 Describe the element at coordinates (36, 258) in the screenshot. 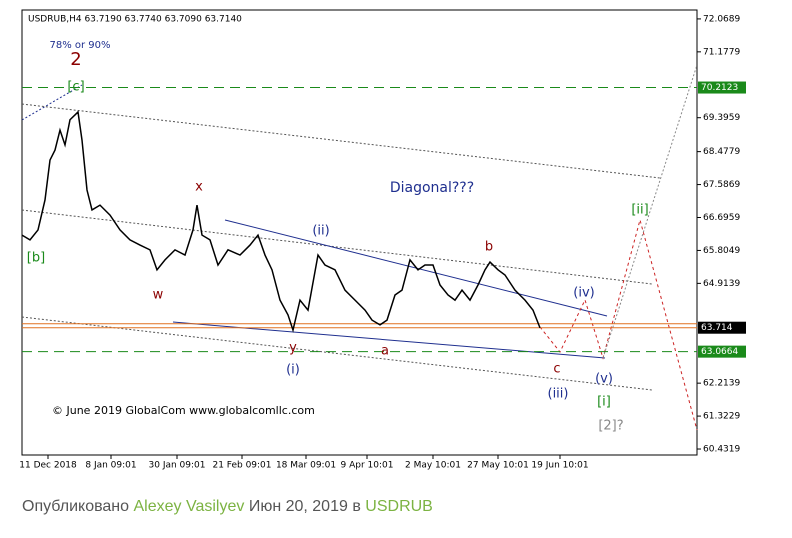

I see `wave-label: [b]` at that location.